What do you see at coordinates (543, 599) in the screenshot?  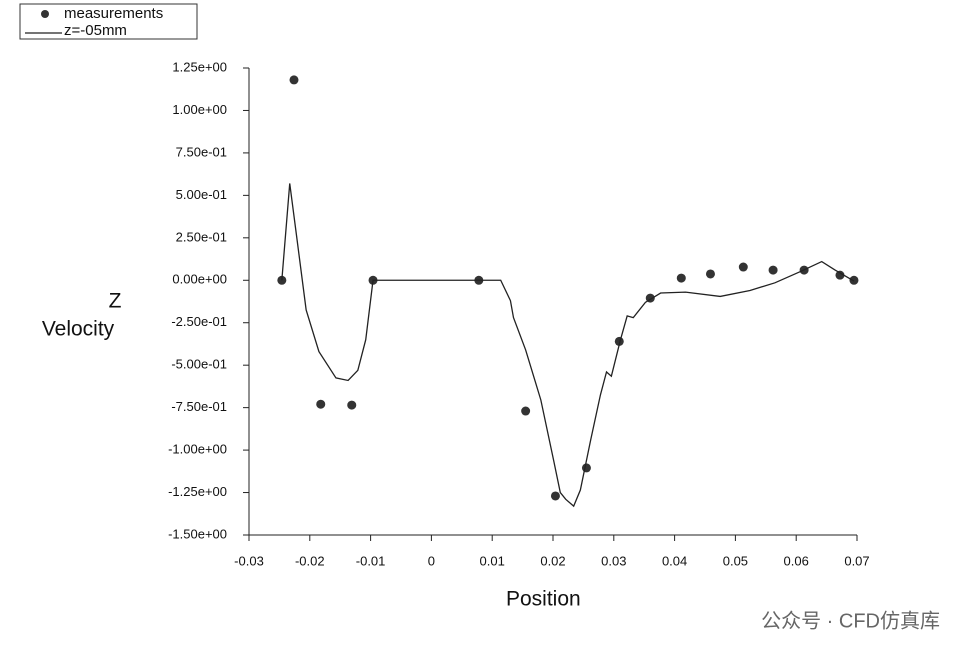 I see `x-axis-label: Position` at bounding box center [543, 599].